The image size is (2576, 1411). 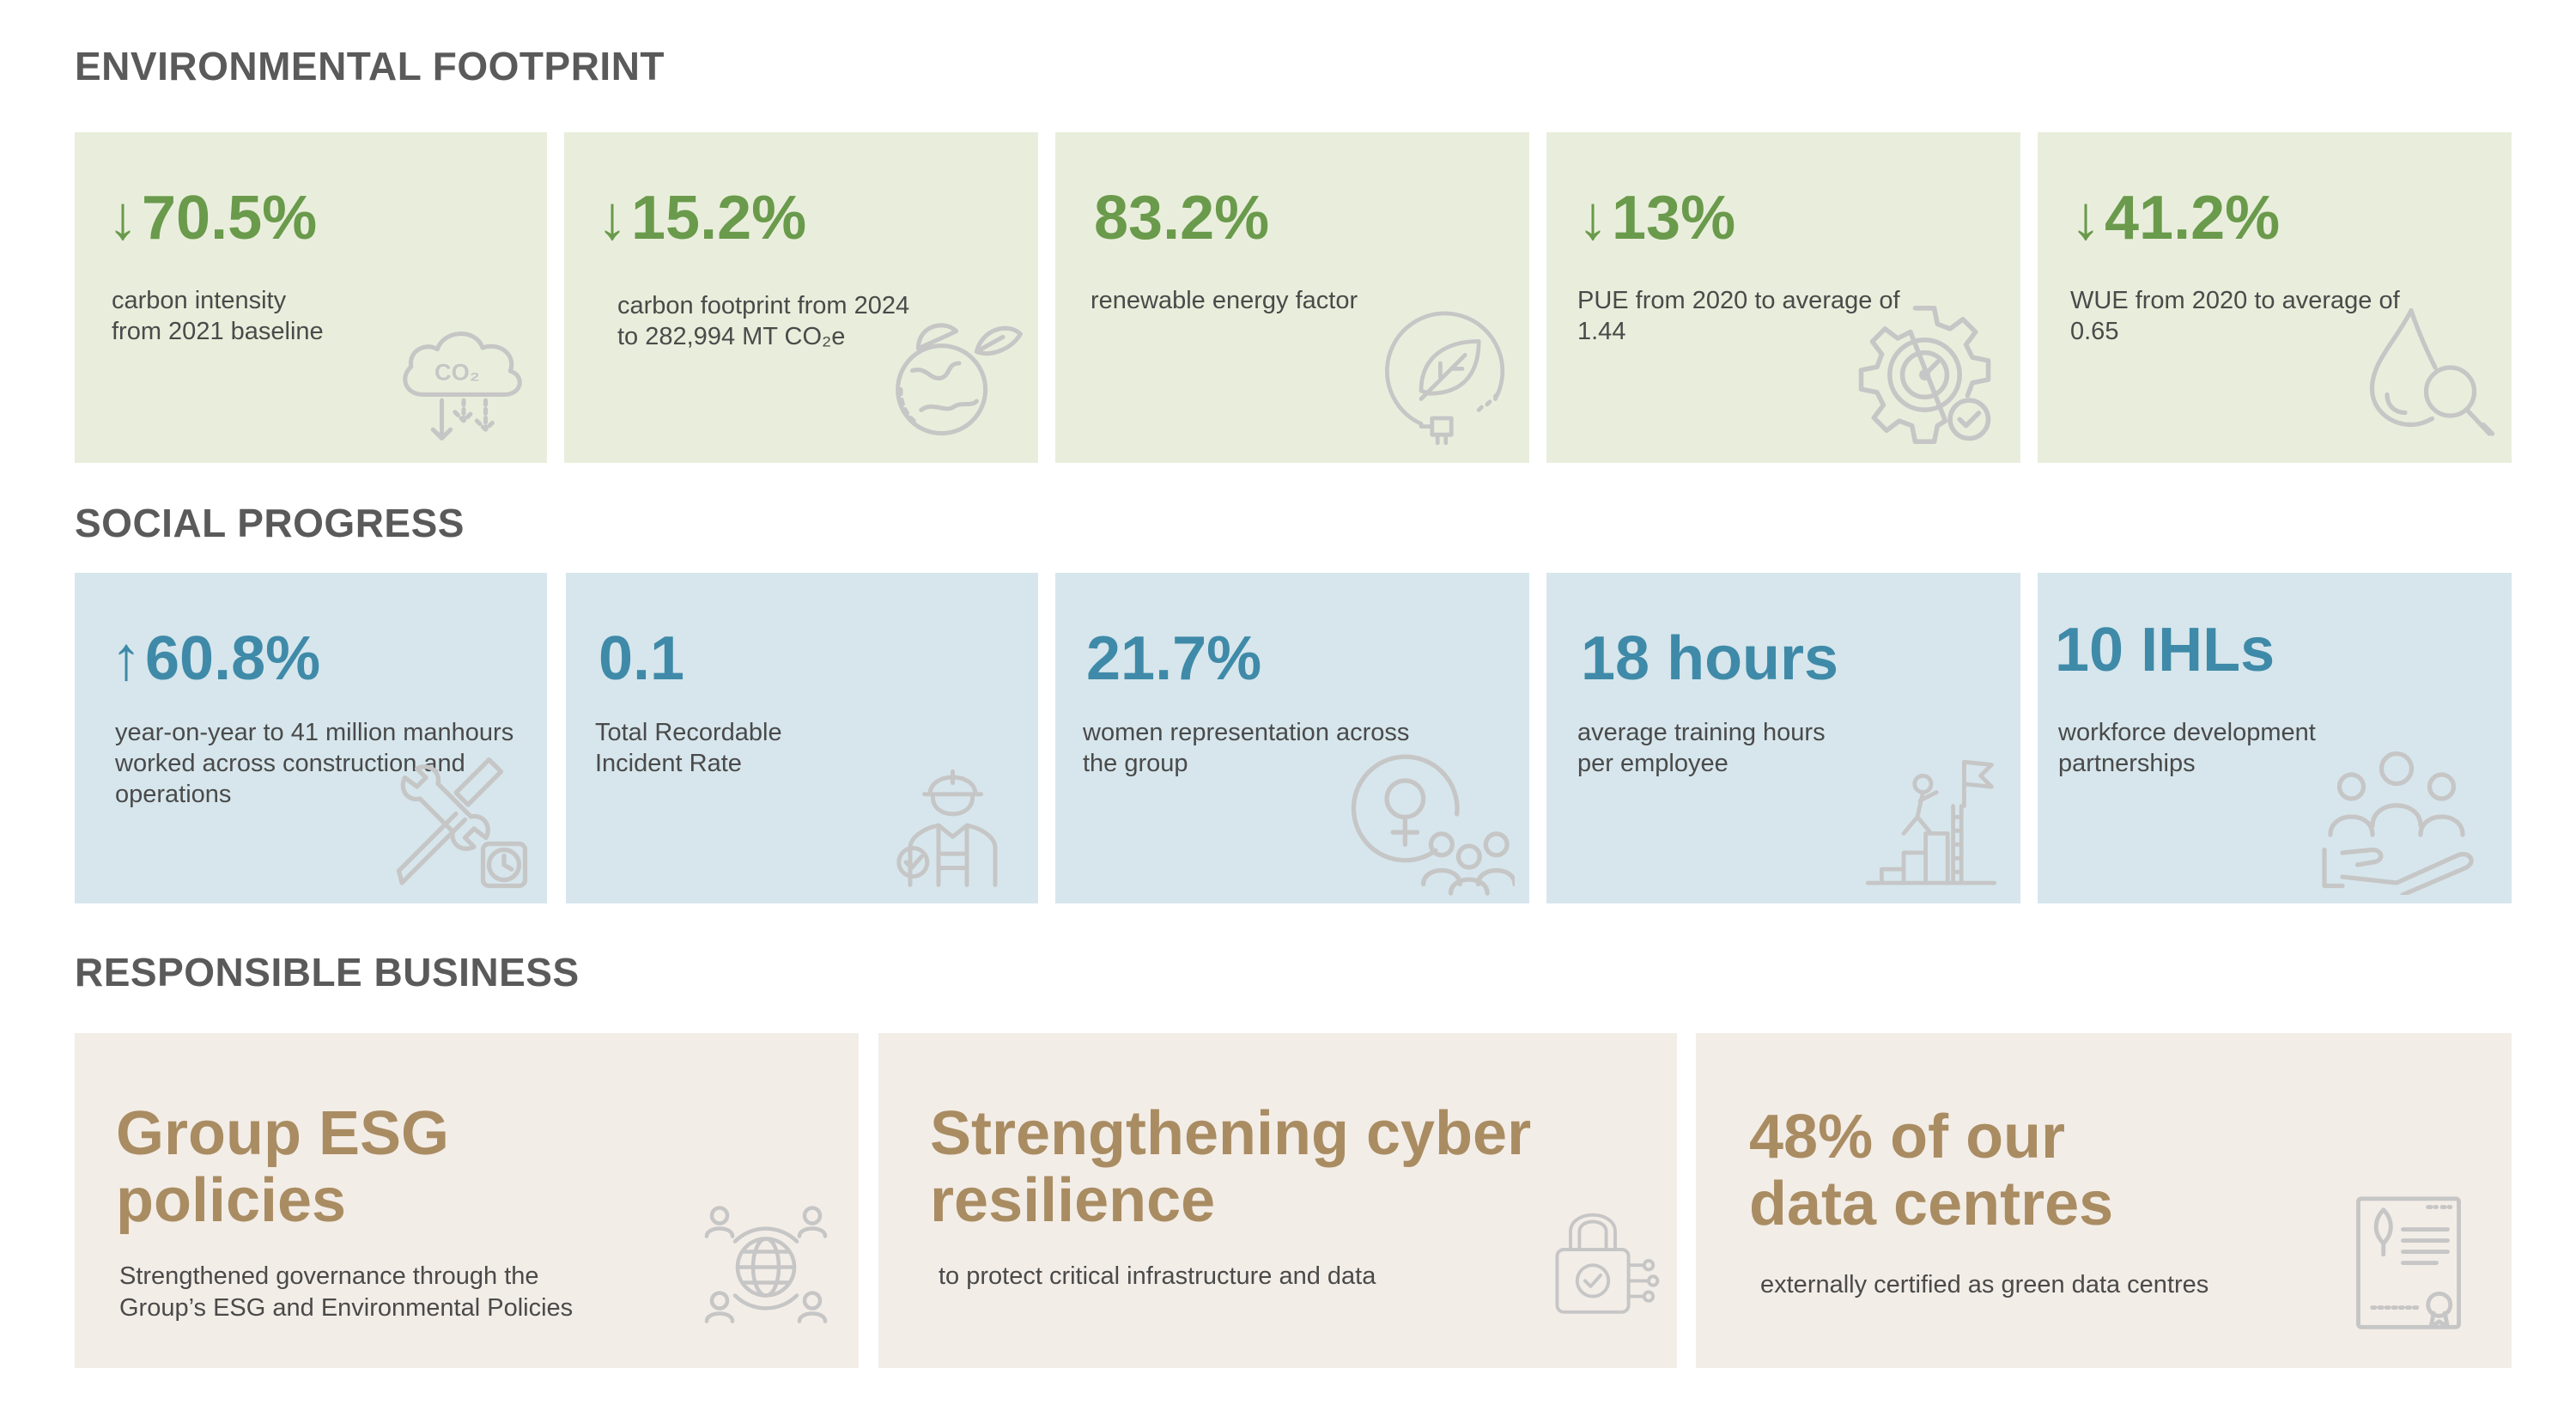 I want to click on metric-description: workforce development partnerships, so click(x=2187, y=748).